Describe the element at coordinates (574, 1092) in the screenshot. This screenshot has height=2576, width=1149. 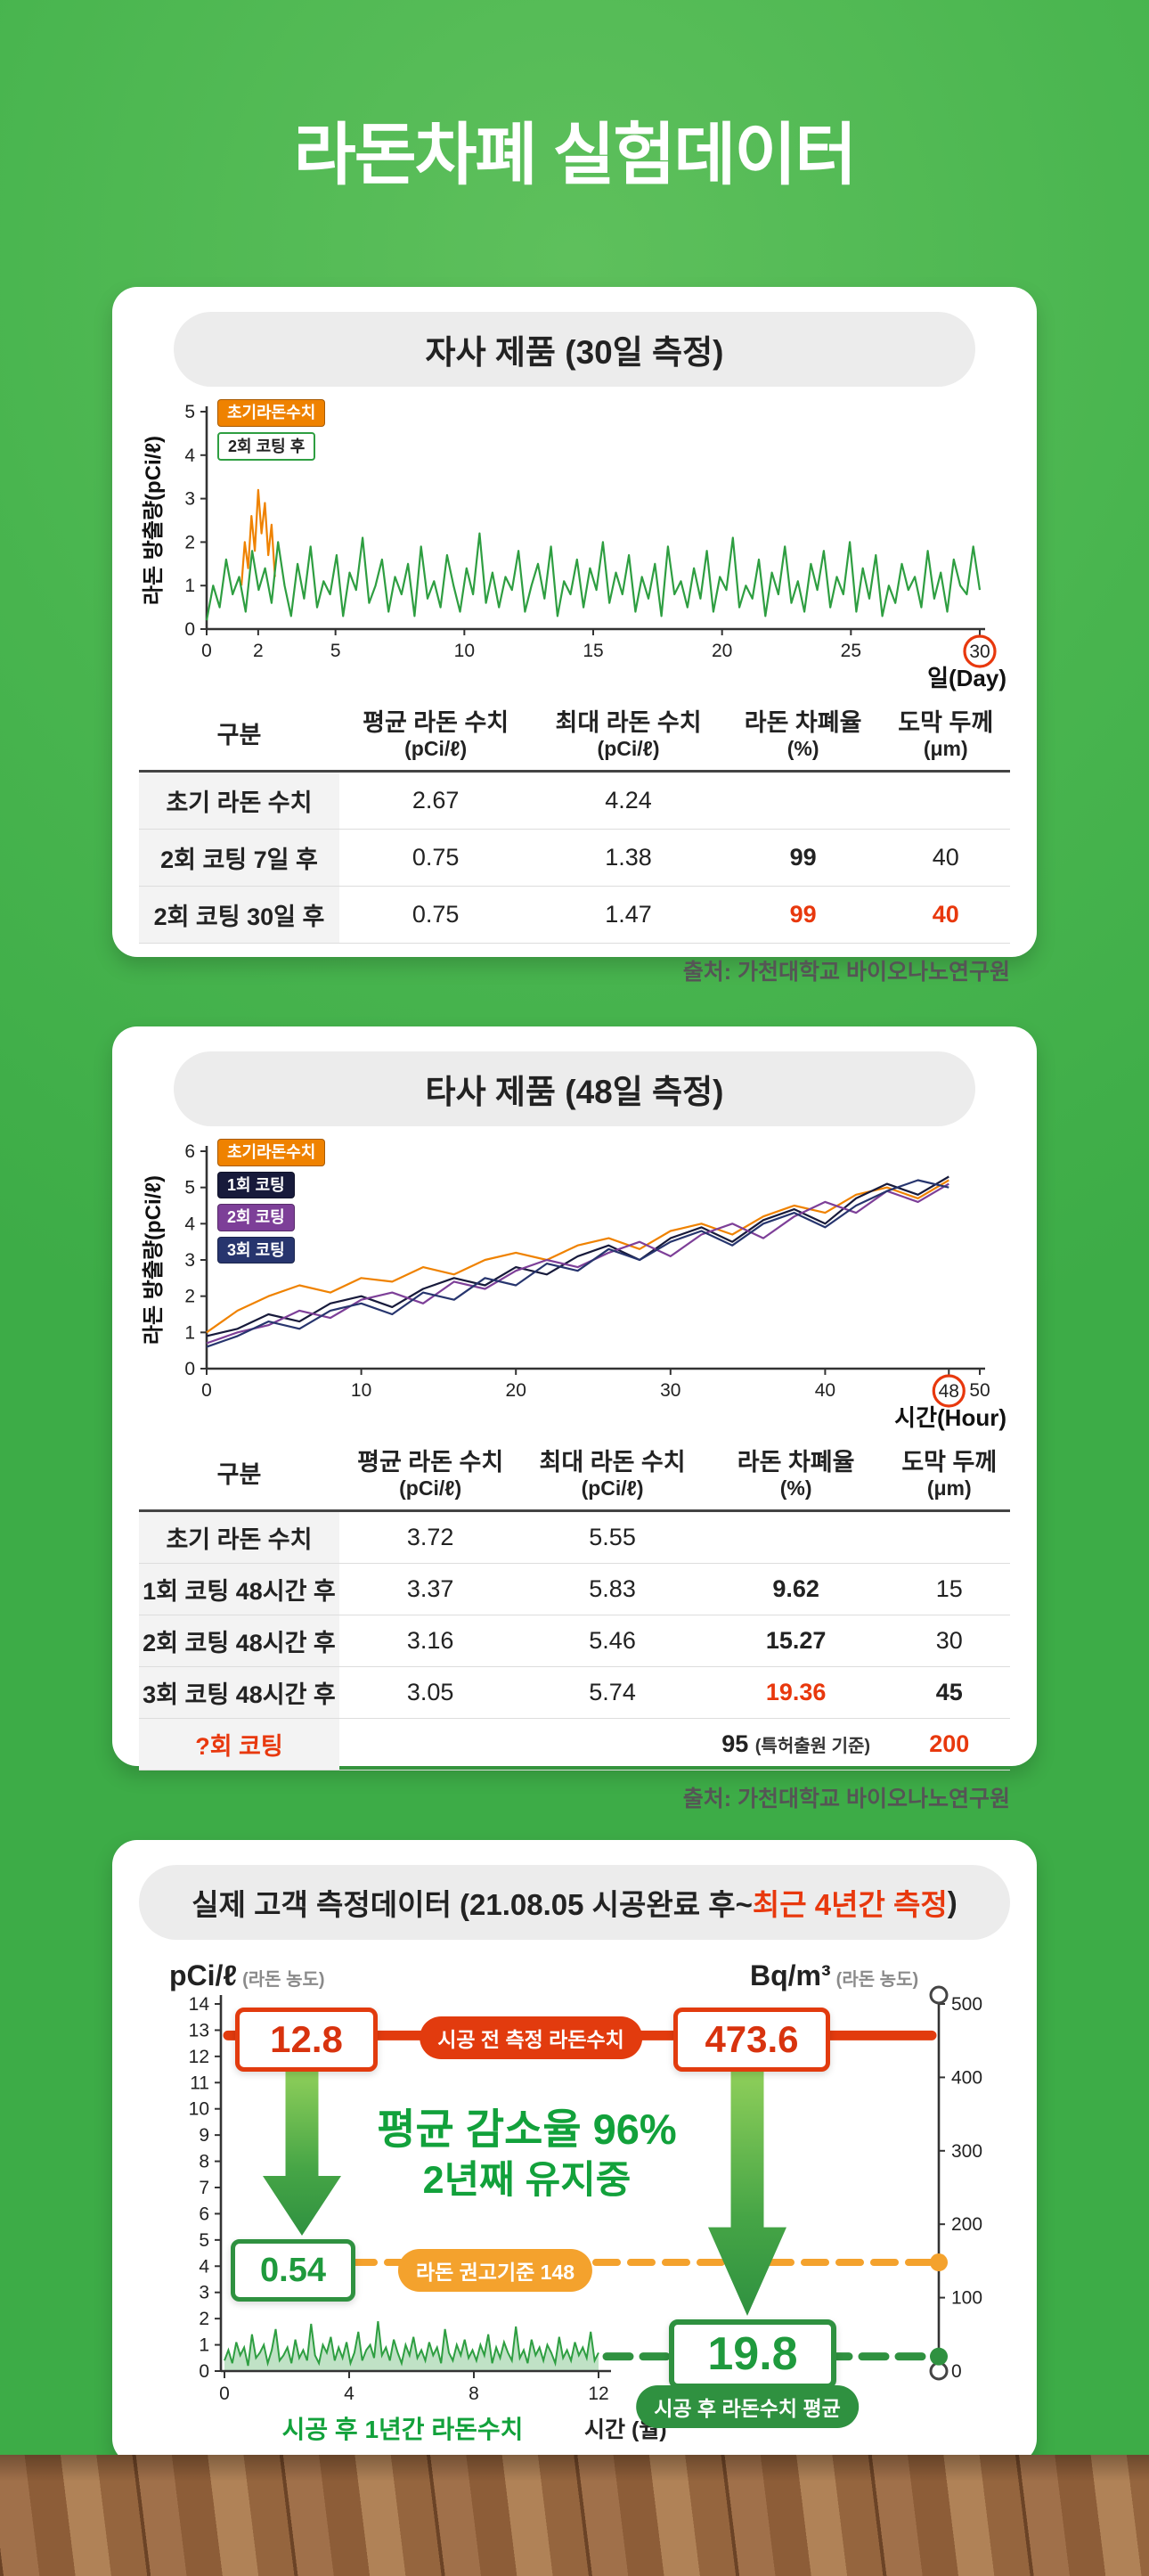
I see `card2-header-label: 타사 제품 (48일 측정)` at that location.